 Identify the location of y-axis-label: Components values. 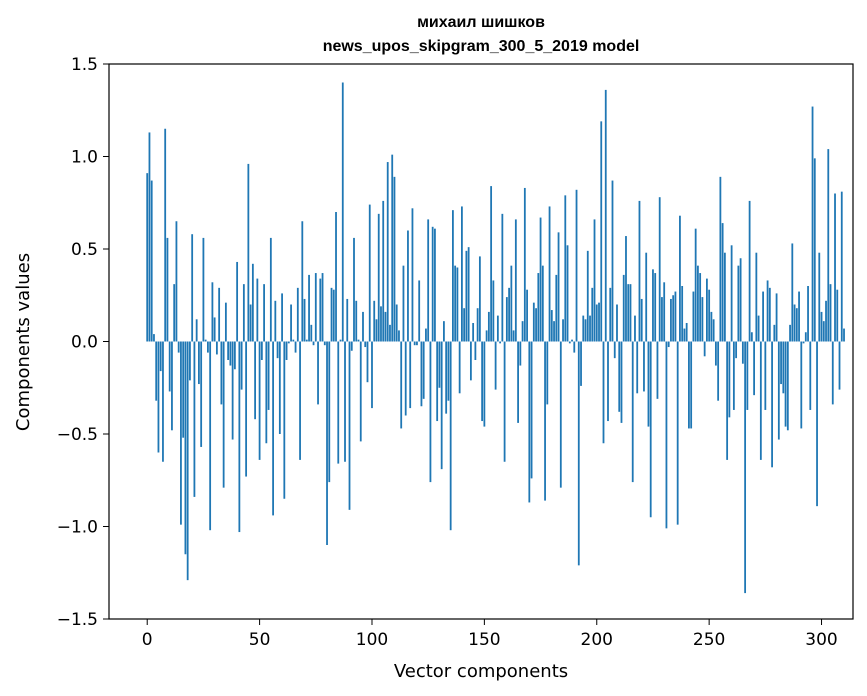
(23, 342).